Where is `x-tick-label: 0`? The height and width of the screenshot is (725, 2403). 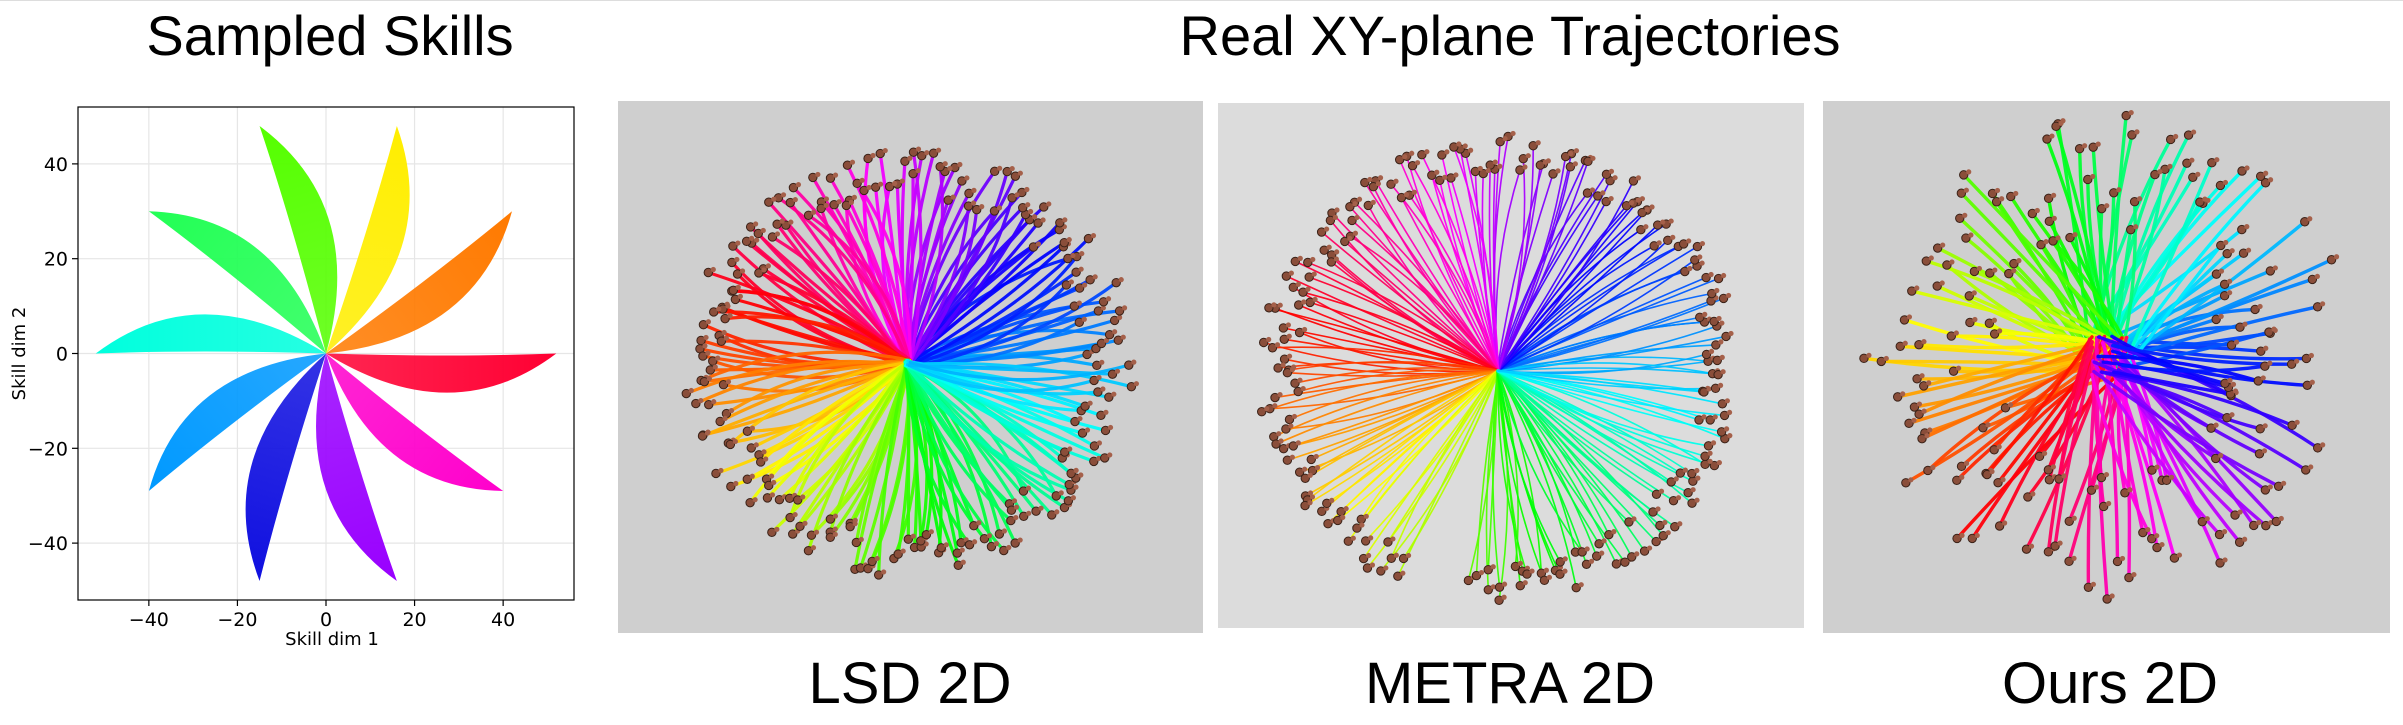
x-tick-label: 0 is located at coordinates (326, 620).